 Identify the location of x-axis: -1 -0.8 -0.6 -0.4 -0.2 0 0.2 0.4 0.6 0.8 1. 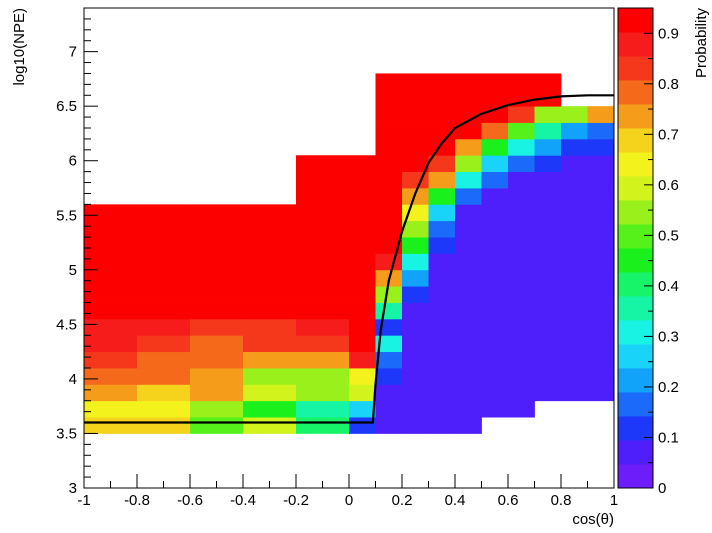
(347, 491).